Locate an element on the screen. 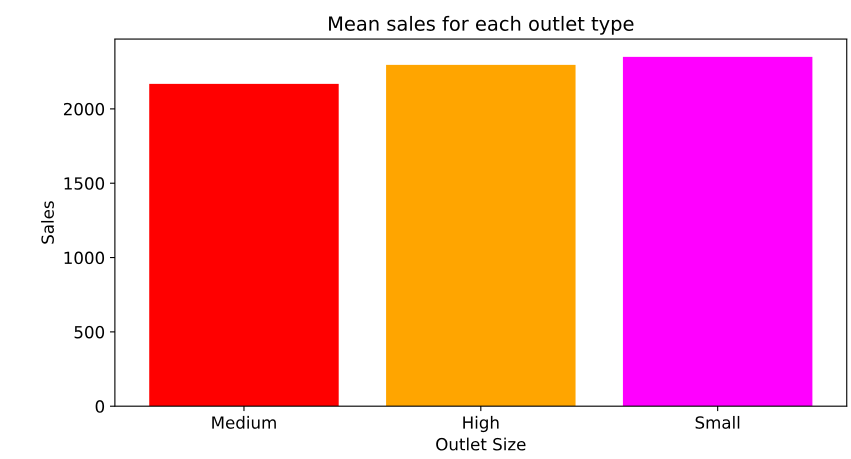  x-tick-label: Medium is located at coordinates (244, 422).